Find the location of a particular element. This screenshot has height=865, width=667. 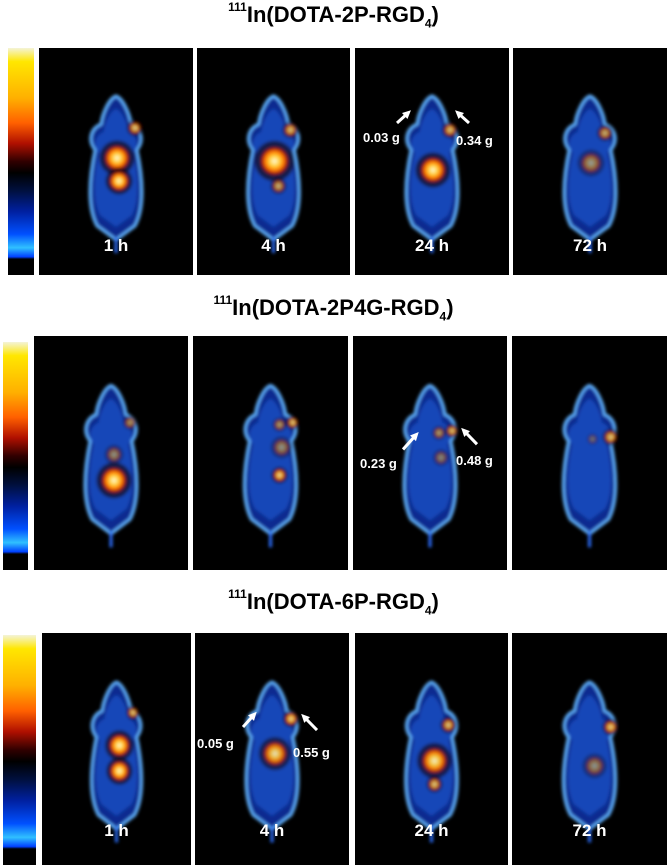

row-title: 111In(DOTA-2P-RGD4) is located at coordinates (333, 15).